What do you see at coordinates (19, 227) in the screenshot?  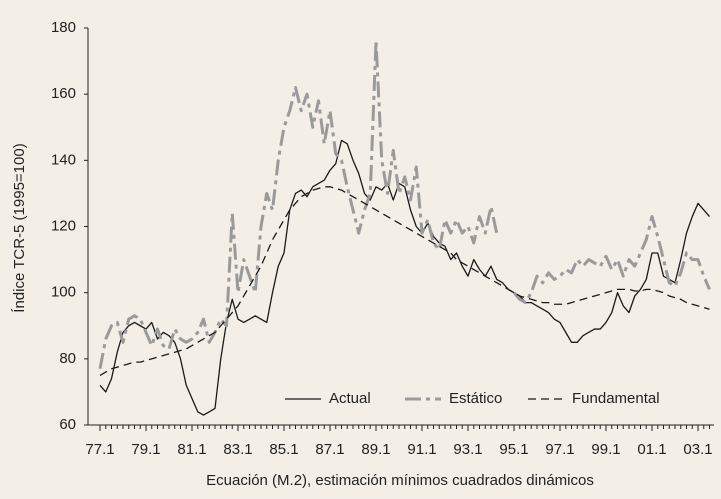 I see `y-axis-title: Índice TCR-5 (1995=100)` at bounding box center [19, 227].